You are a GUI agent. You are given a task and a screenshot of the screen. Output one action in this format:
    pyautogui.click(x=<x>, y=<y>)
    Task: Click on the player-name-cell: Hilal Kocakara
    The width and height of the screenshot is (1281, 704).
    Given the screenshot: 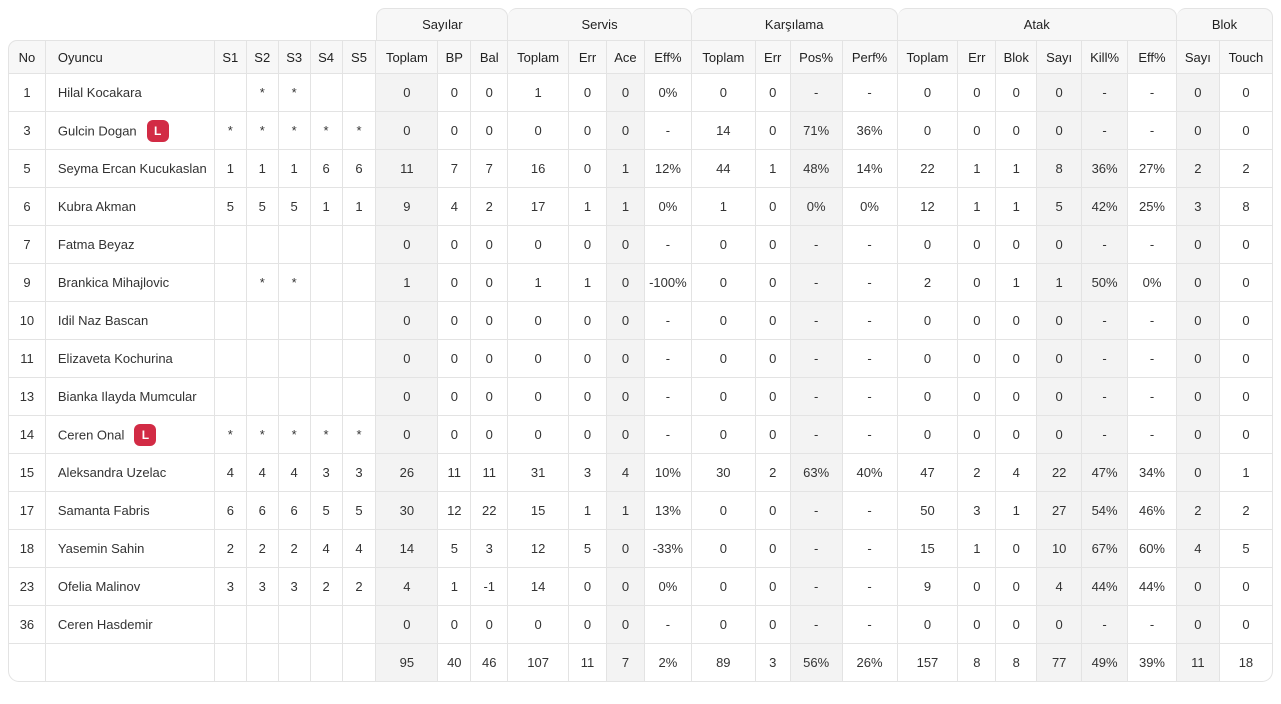 What is the action you would take?
    pyautogui.click(x=130, y=93)
    